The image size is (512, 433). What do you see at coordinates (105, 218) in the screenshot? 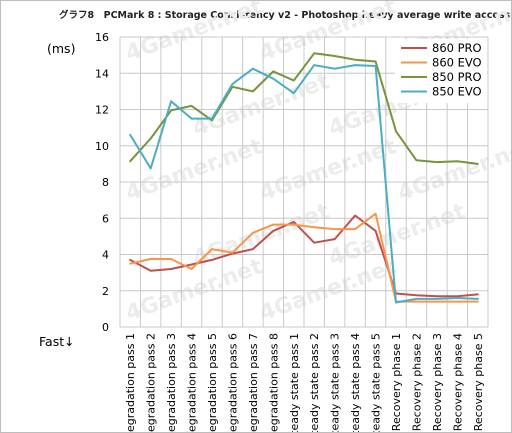
I see `y-tick-label: 6` at bounding box center [105, 218].